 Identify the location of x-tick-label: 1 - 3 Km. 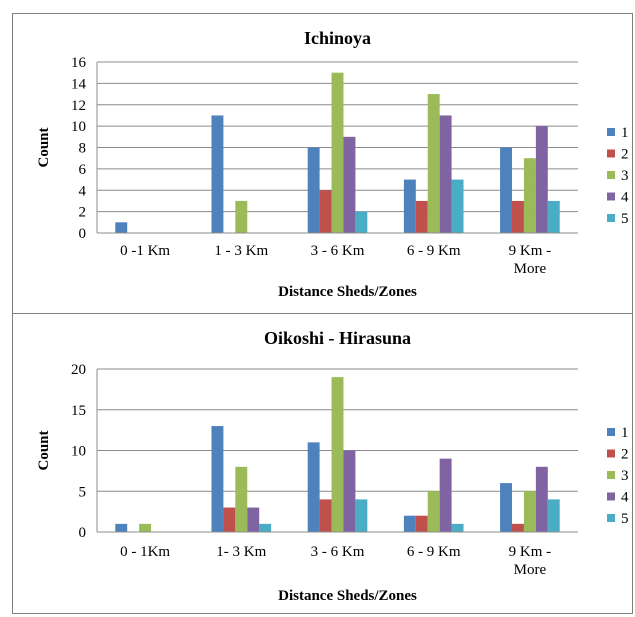
(241, 251).